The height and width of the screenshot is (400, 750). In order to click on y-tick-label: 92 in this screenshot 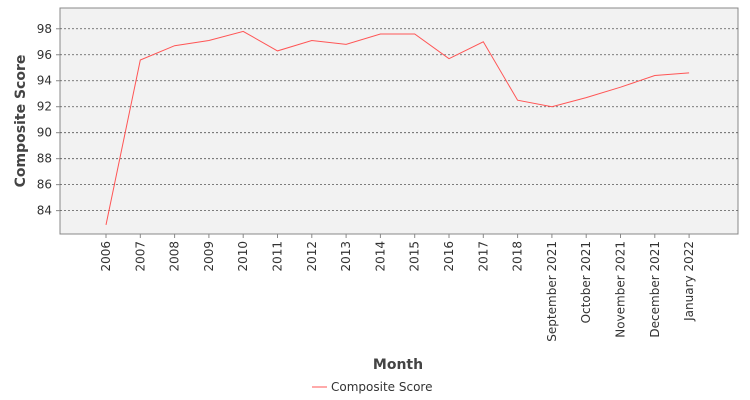, I will do `click(44, 107)`.